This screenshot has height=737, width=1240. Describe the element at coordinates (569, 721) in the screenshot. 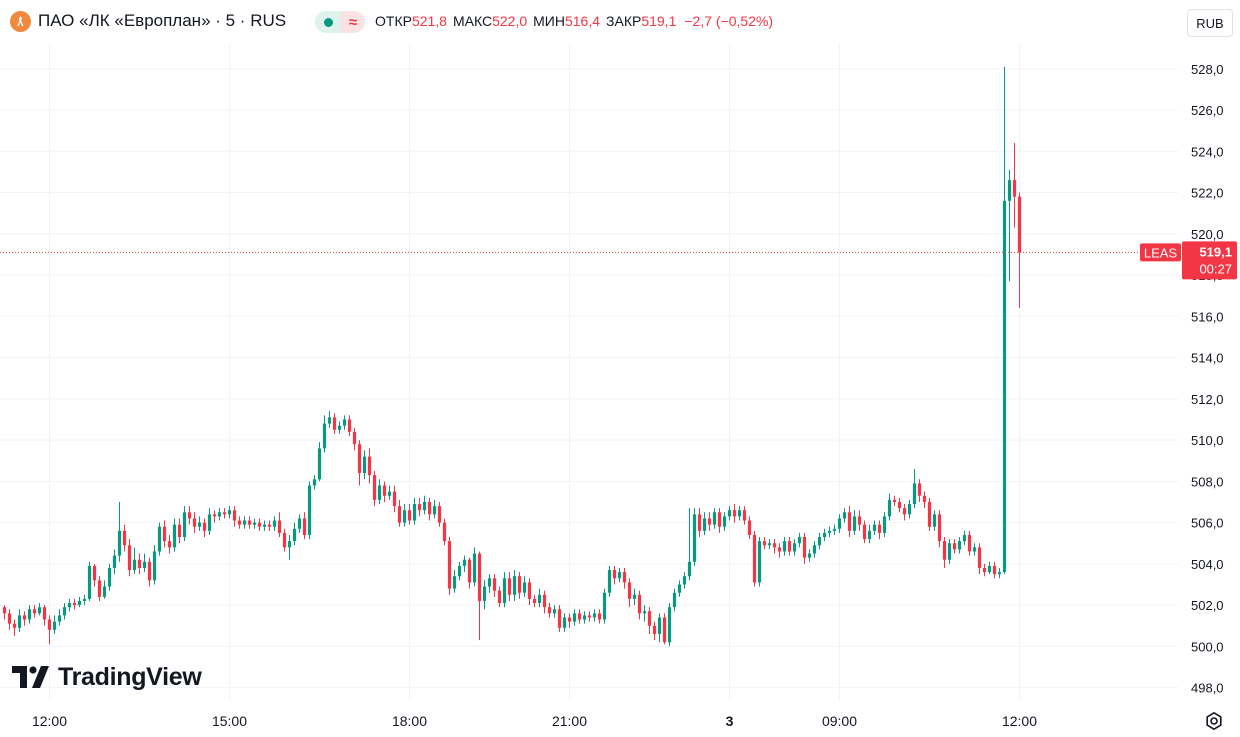

I see `x-tick-label: 21:00` at that location.